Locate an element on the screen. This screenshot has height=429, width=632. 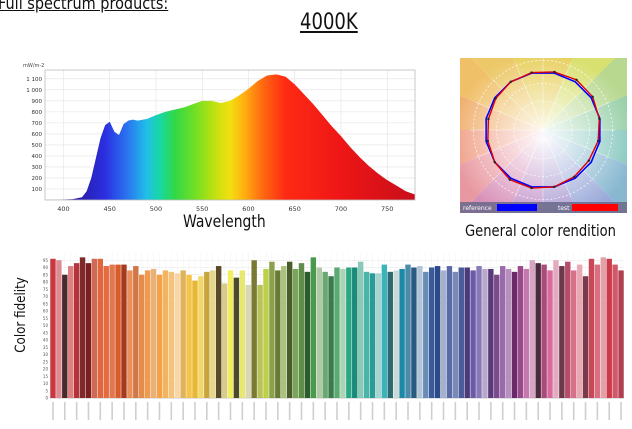
cf-y-tick-labels: 0 5 10 15 20 25 30 35 40 45 50 55 60 65 70 75 80 85 90 95 is located at coordinates (46, 329).